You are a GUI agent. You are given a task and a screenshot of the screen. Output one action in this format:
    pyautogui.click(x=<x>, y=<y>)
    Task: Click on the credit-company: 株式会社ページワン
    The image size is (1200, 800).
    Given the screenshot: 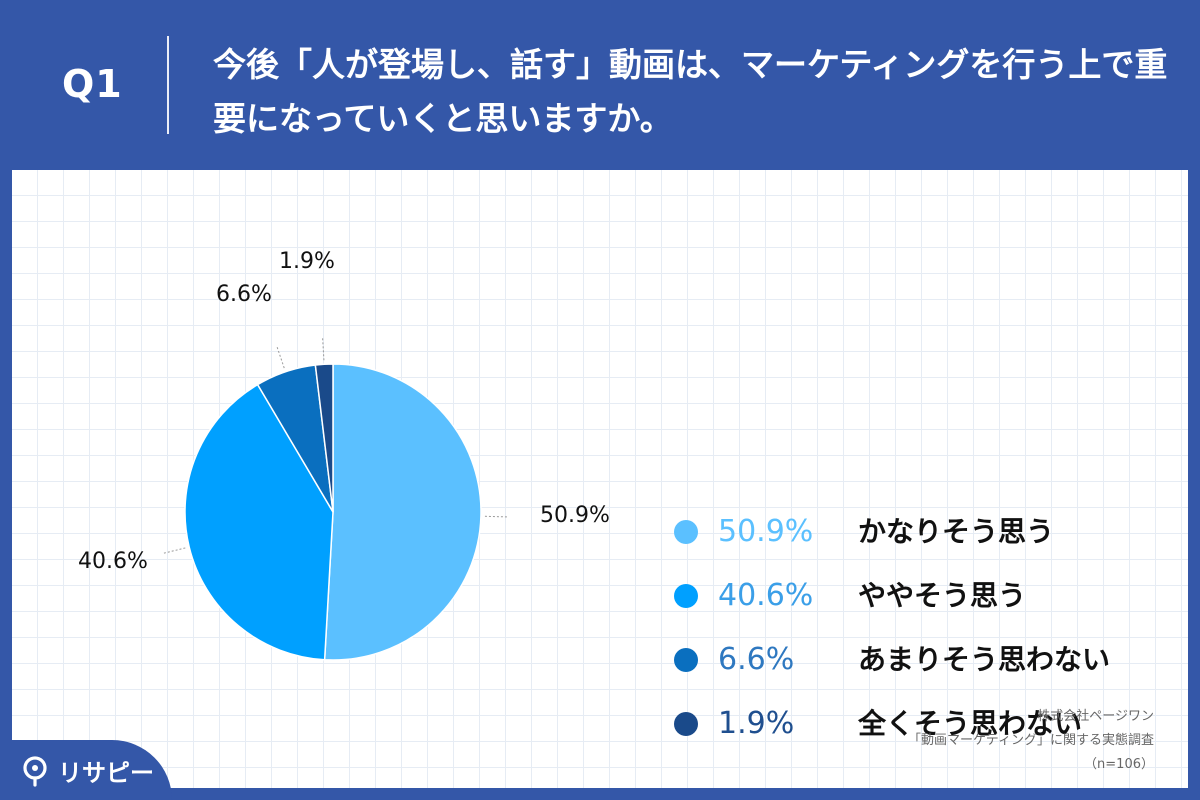 What is the action you would take?
    pyautogui.click(x=1095, y=716)
    